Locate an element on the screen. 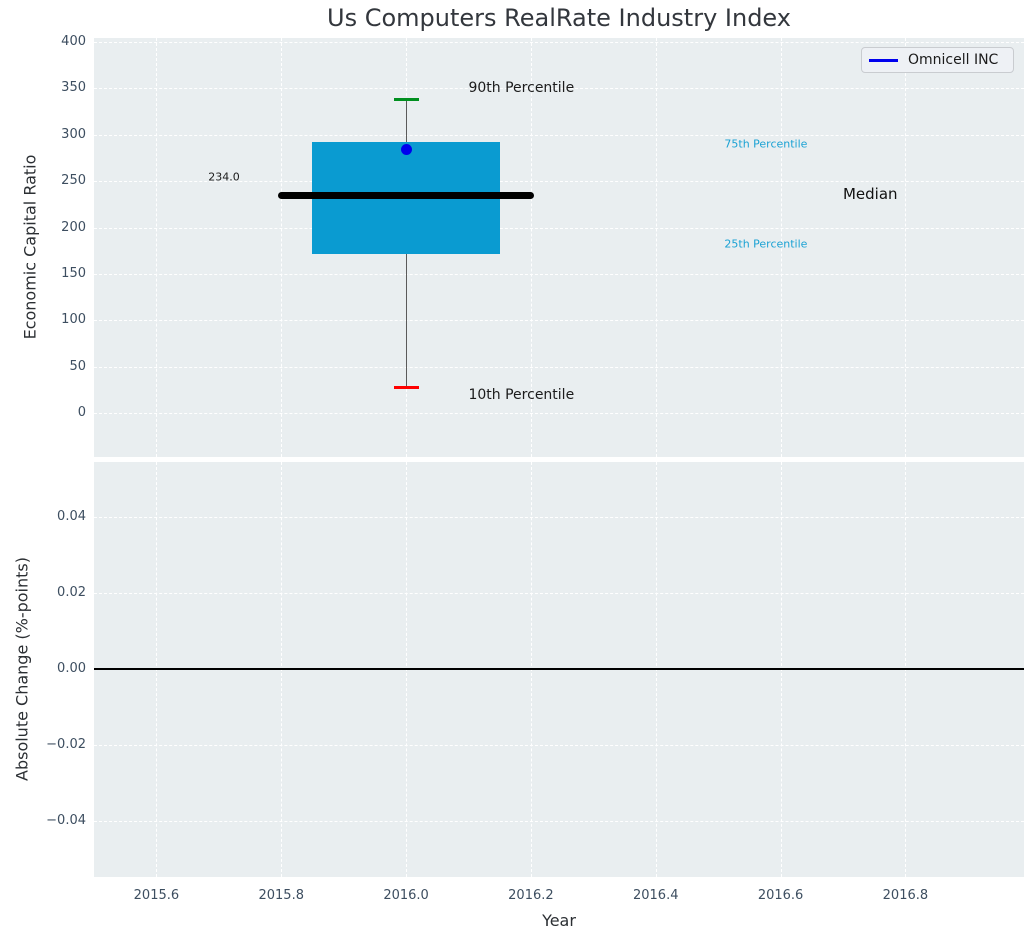 This screenshot has height=942, width=1034. annotation-234-0: 234.0 is located at coordinates (224, 177).